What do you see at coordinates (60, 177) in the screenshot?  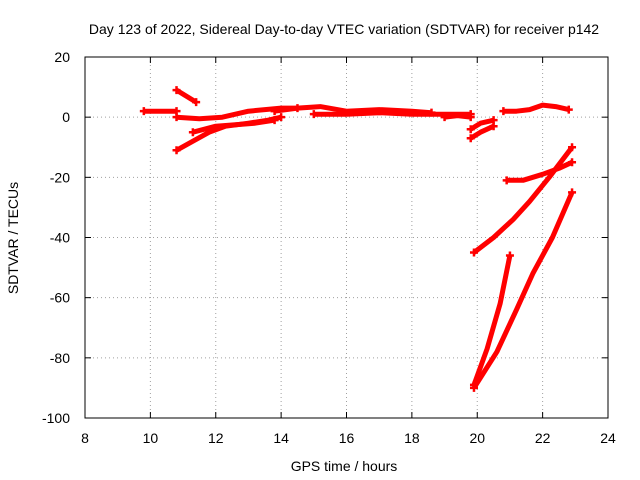 I see `y-tick-label: -20` at bounding box center [60, 177].